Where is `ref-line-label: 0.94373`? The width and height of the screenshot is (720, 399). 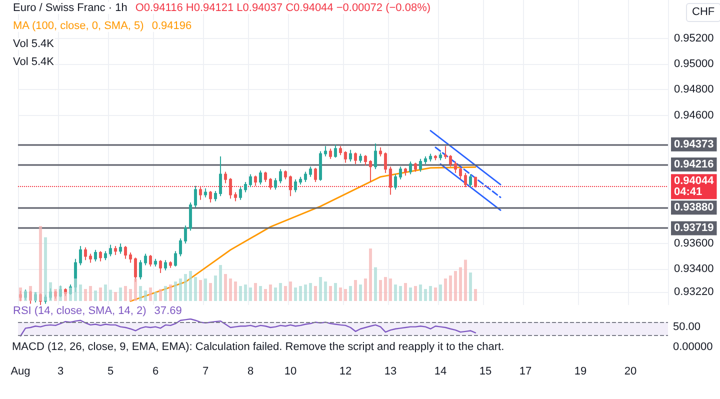 ref-line-label: 0.94373 is located at coordinates (694, 144).